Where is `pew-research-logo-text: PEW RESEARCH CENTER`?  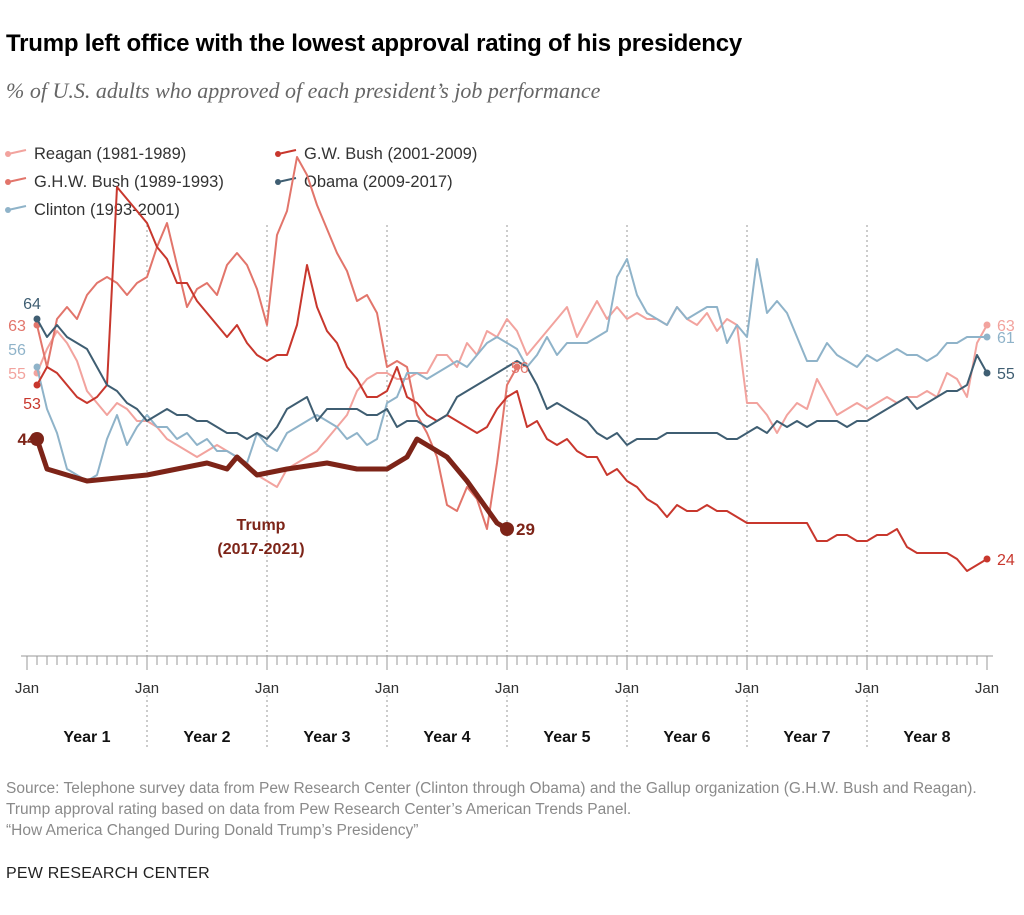
pew-research-logo-text: PEW RESEARCH CENTER is located at coordinates (108, 873).